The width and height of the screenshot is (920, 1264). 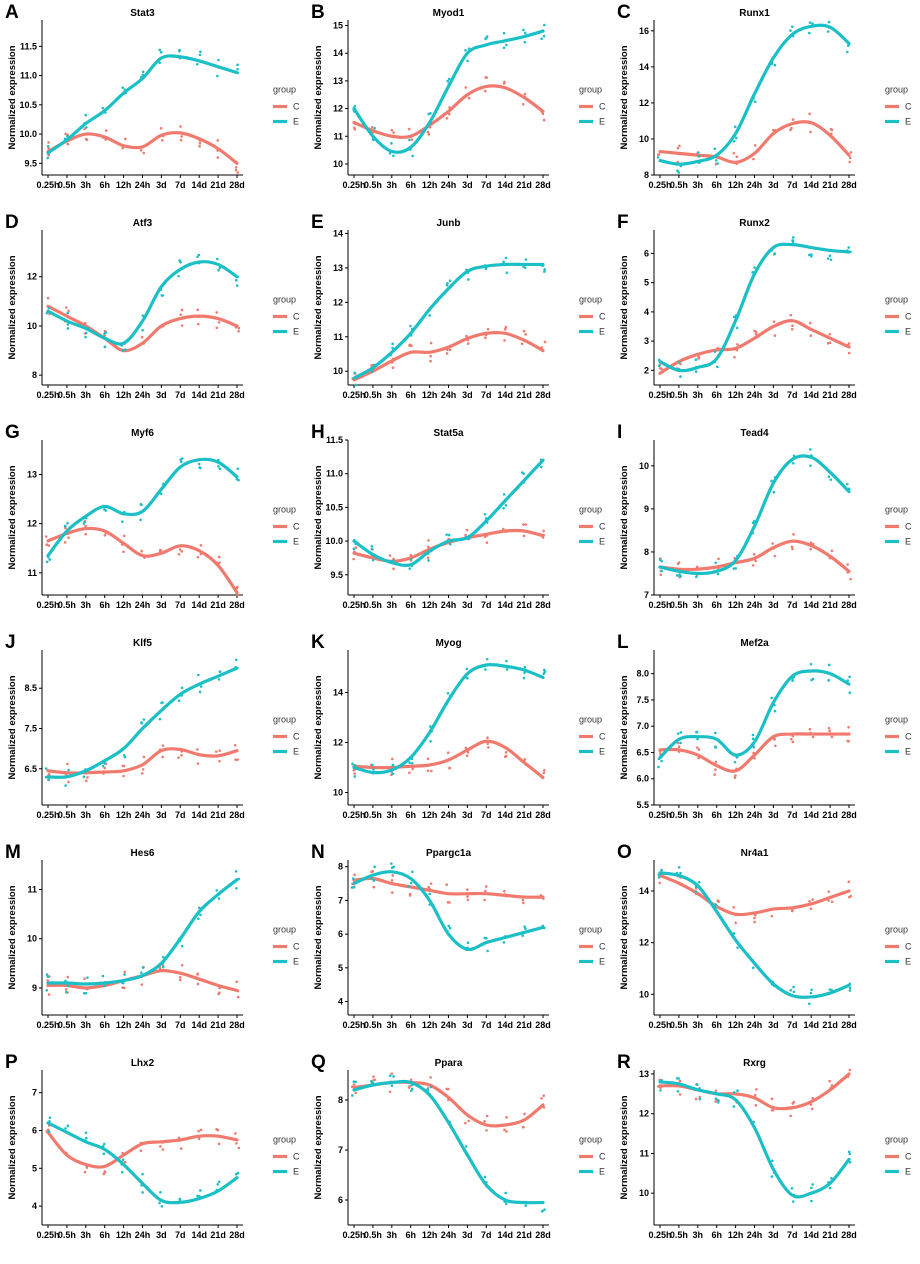 What do you see at coordinates (792, 605) in the screenshot?
I see `x-tick-label: 7d` at bounding box center [792, 605].